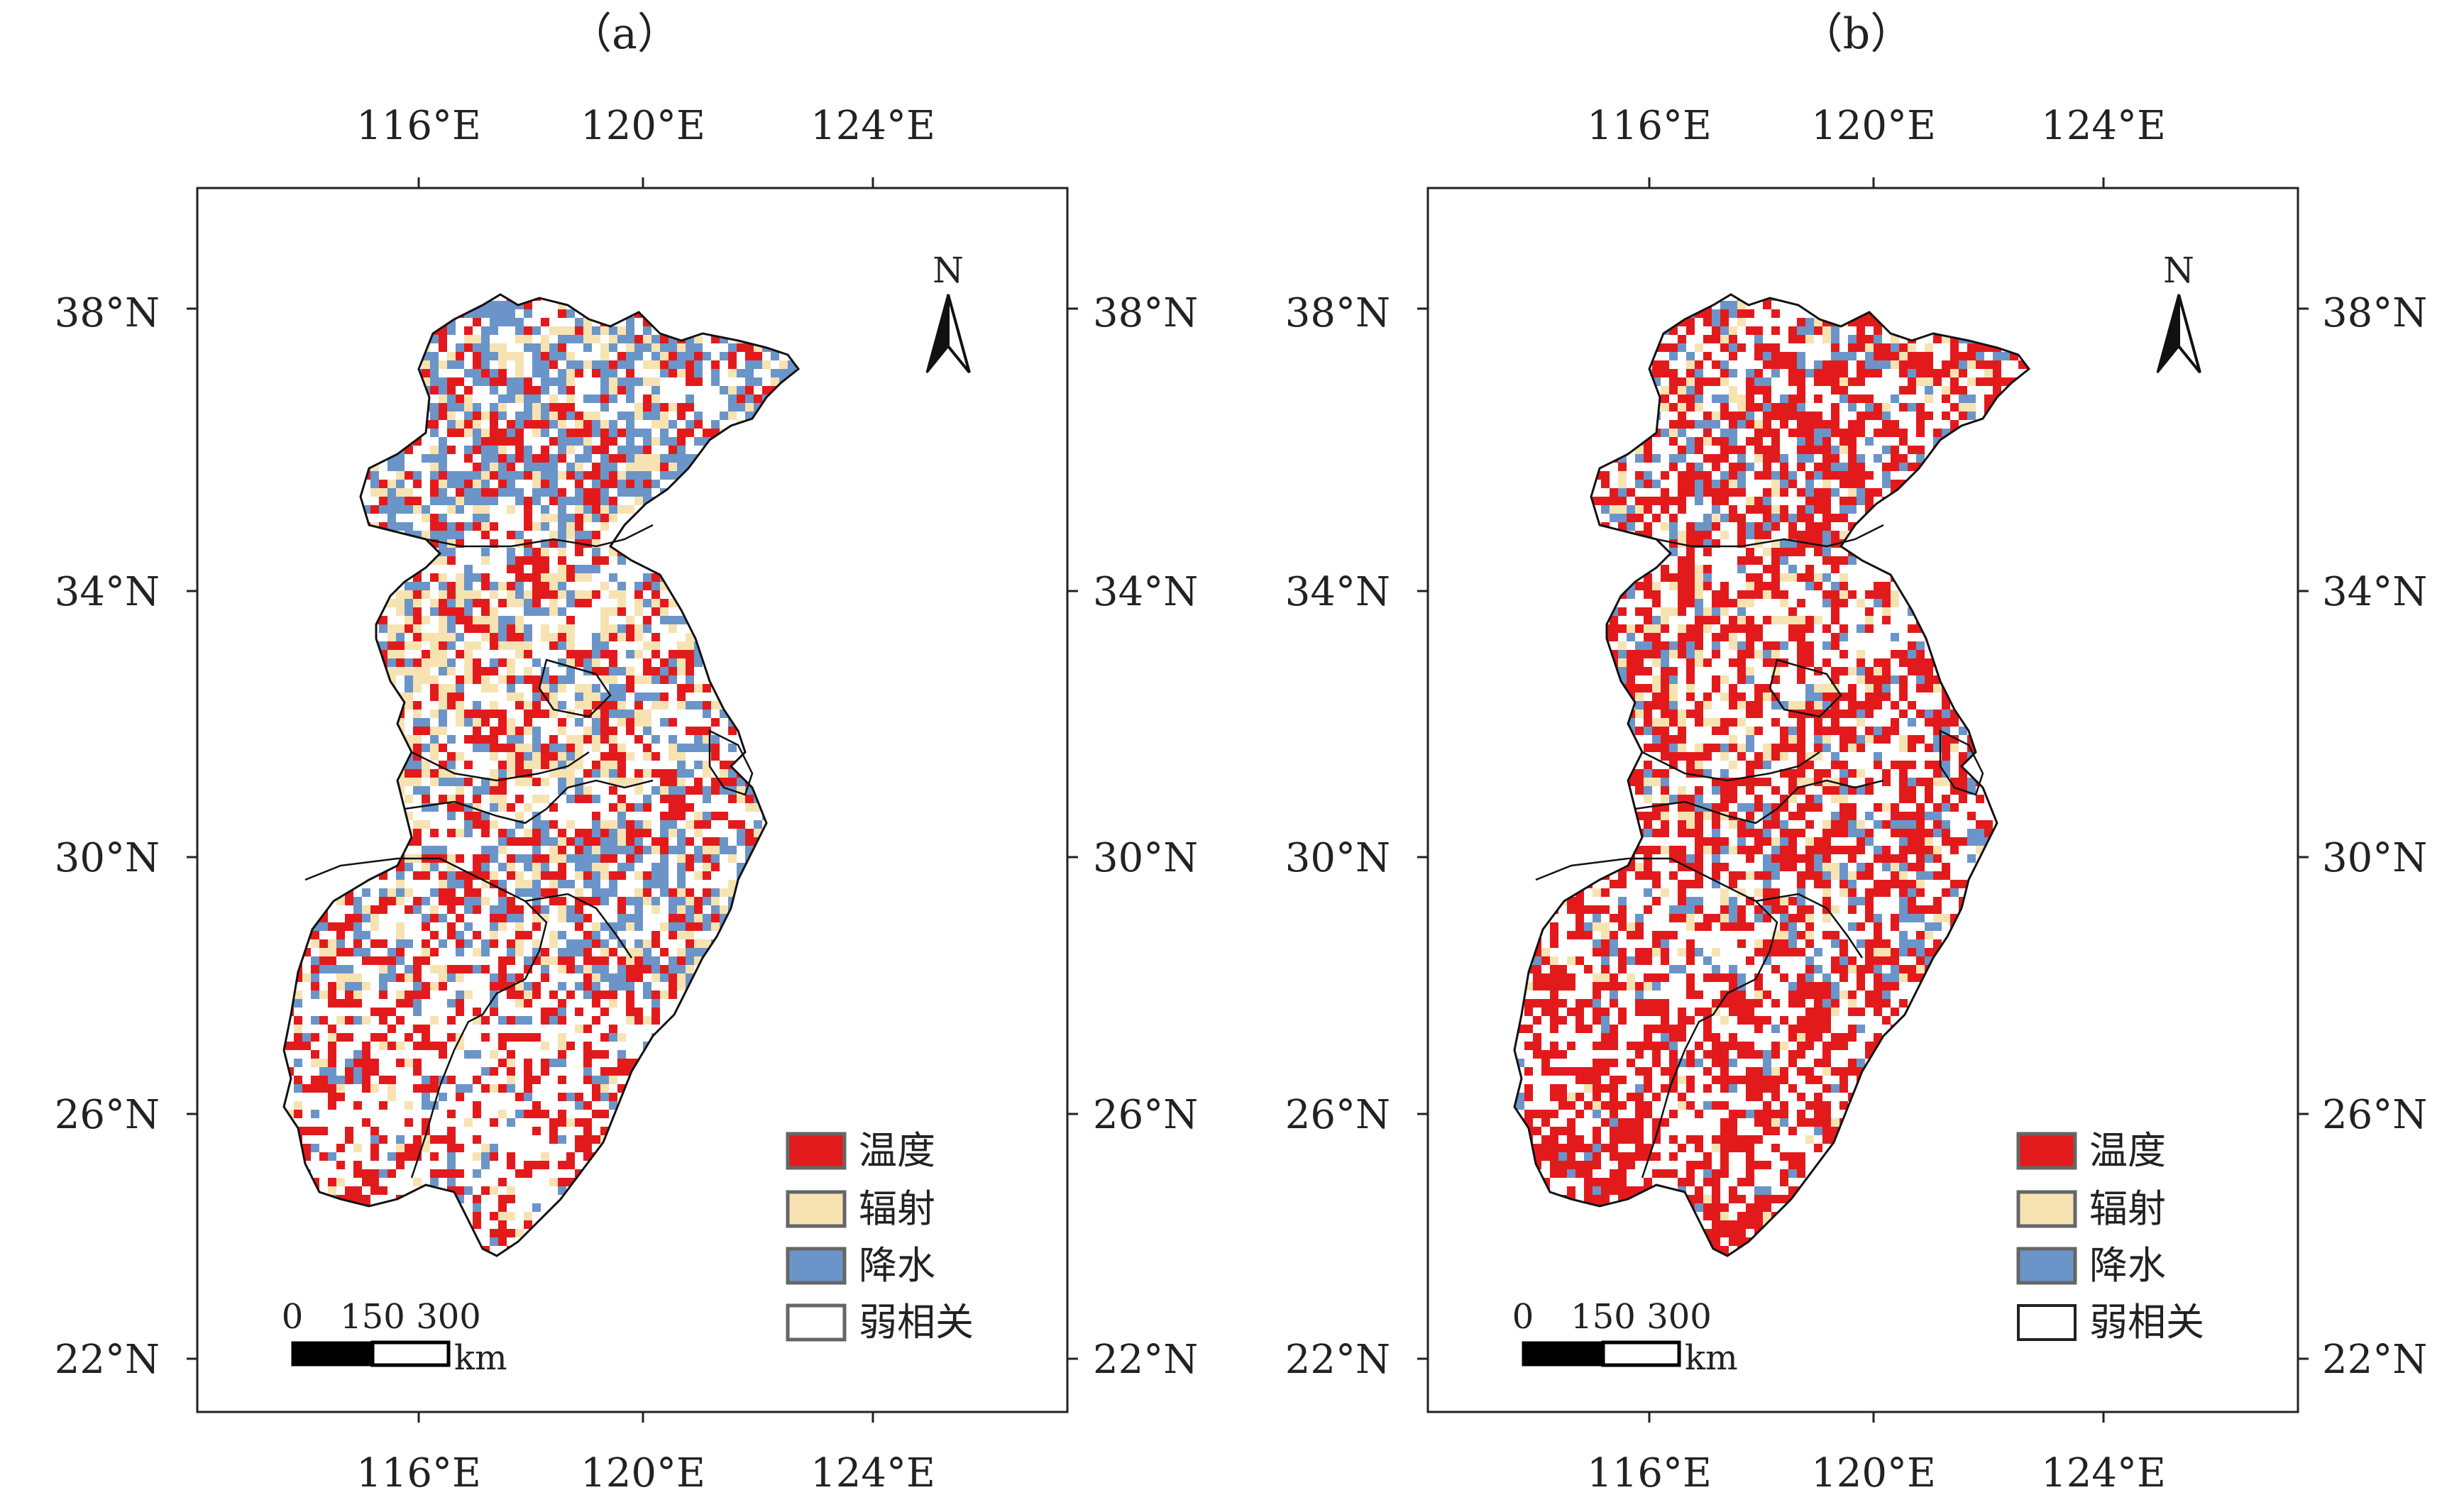 This screenshot has width=2464, height=1512. I want to click on panel-a-left-lat-38: 38°N, so click(108, 313).